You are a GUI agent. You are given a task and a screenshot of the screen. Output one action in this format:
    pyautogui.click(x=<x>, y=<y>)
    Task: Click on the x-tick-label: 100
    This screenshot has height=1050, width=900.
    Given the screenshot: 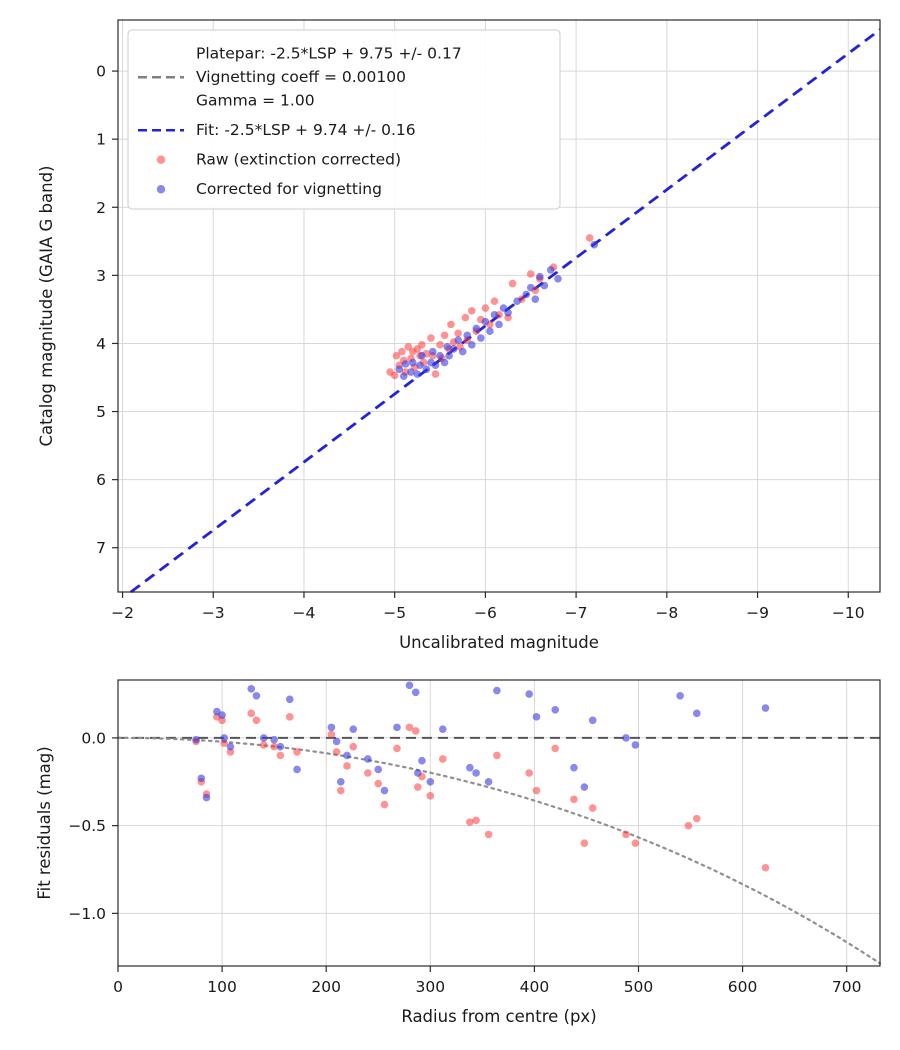 What is the action you would take?
    pyautogui.click(x=222, y=987)
    